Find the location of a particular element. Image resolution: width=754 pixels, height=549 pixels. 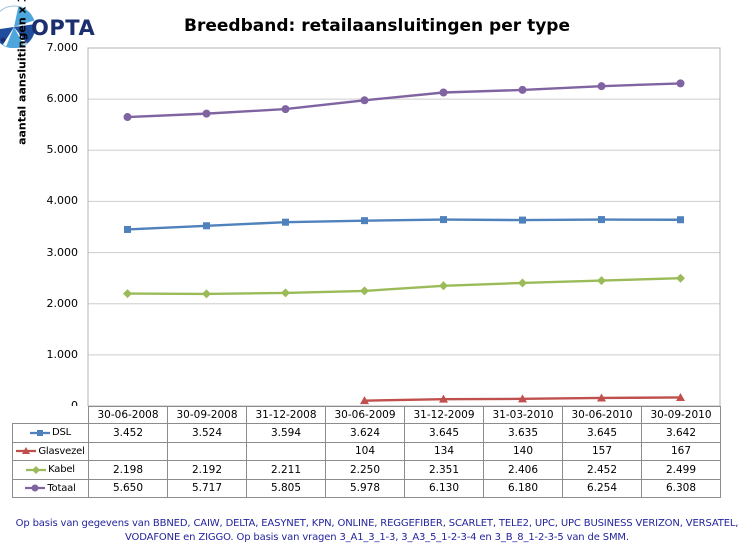

x-axis-label: 30-06-2010 is located at coordinates (602, 415).